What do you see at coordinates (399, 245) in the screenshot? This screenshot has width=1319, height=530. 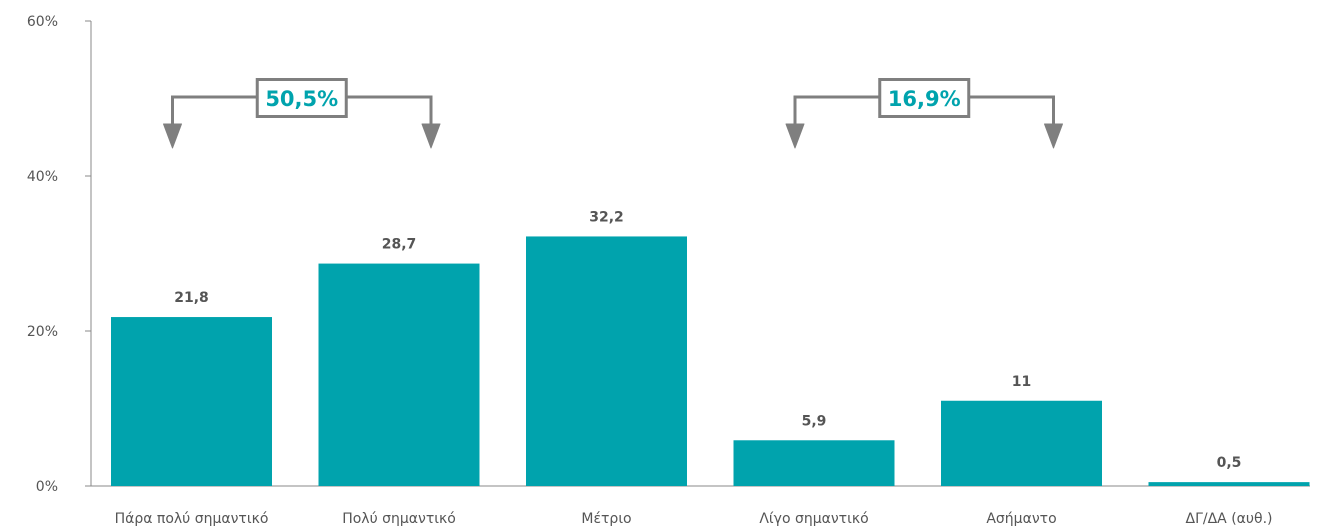 I see `bar-value-label: 28,7` at bounding box center [399, 245].